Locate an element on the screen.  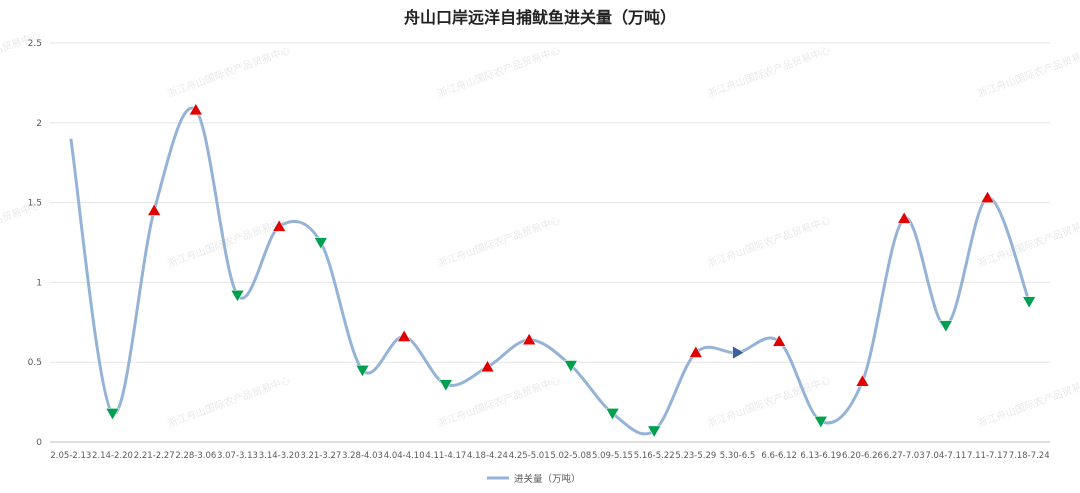
x-tick-label: 4.11-4.17 is located at coordinates (445, 456).